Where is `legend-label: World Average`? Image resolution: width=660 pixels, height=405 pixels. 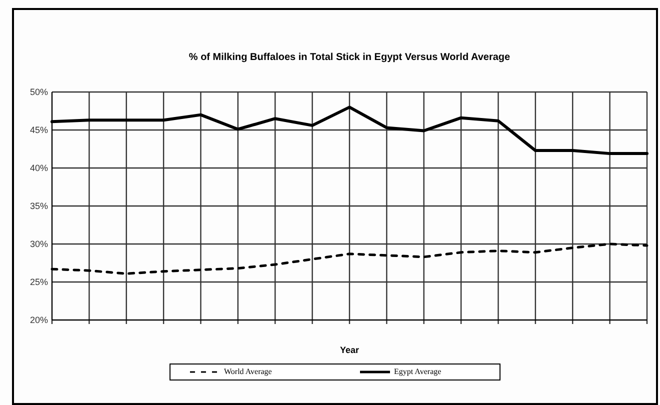
legend-label: World Average is located at coordinates (248, 371).